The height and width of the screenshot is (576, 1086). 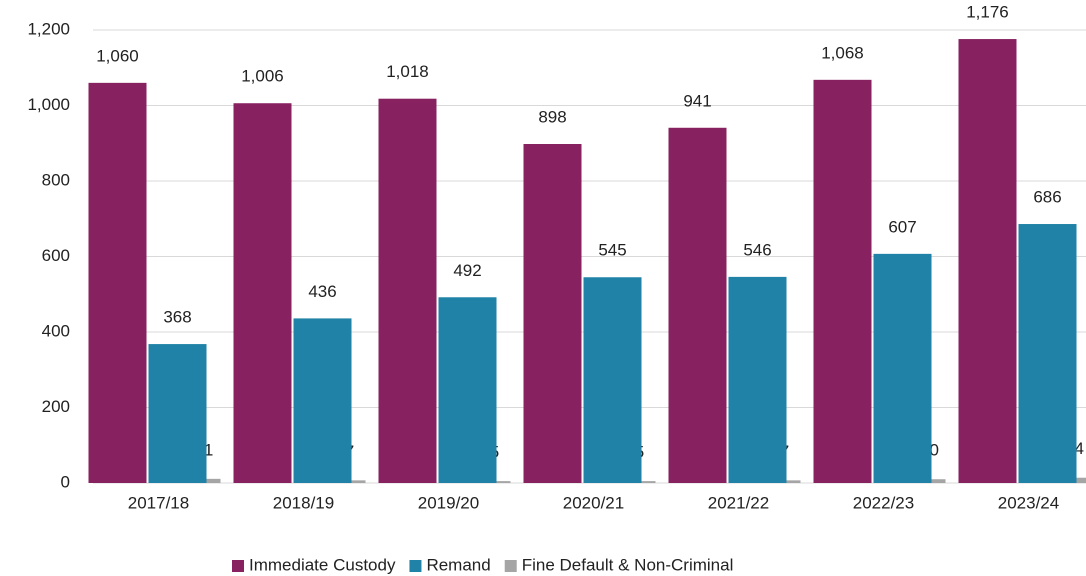 What do you see at coordinates (48, 28) in the screenshot?
I see `y-tick-label: 1,200` at bounding box center [48, 28].